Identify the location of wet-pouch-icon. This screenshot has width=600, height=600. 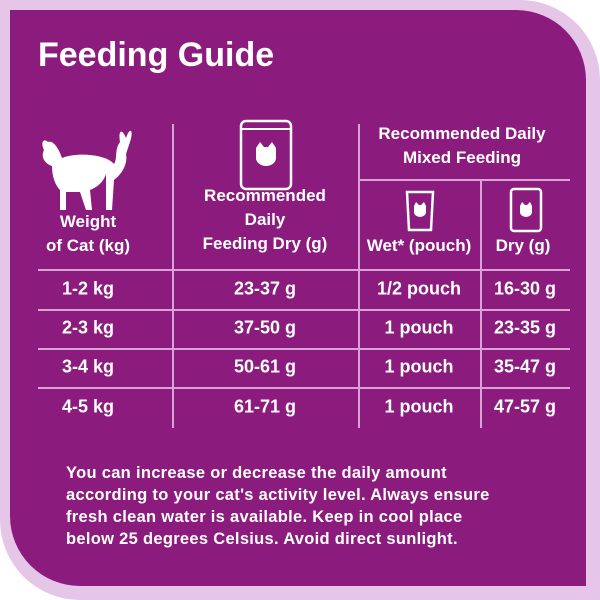
(420, 211).